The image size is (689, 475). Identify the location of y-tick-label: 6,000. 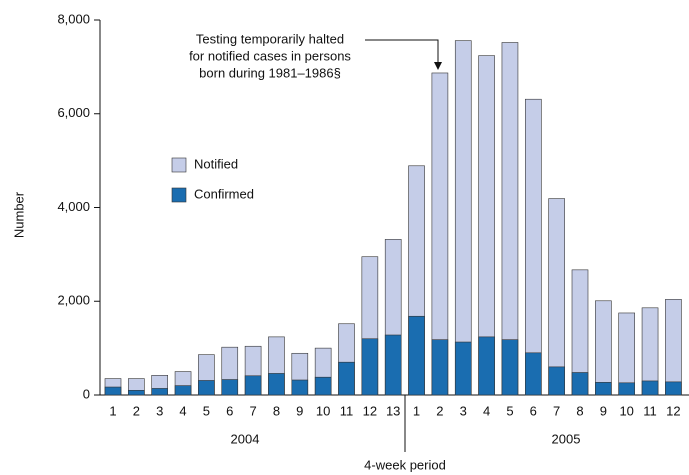
(73, 112).